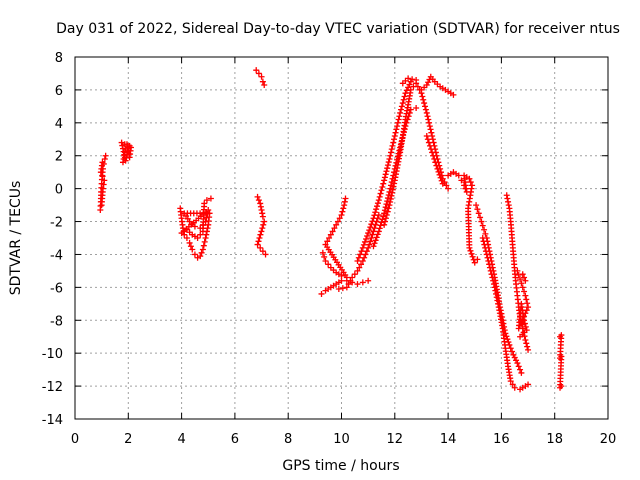 Image resolution: width=640 pixels, height=480 pixels. What do you see at coordinates (16, 238) in the screenshot?
I see `y-axis-title: SDTVAR / TECUs` at bounding box center [16, 238].